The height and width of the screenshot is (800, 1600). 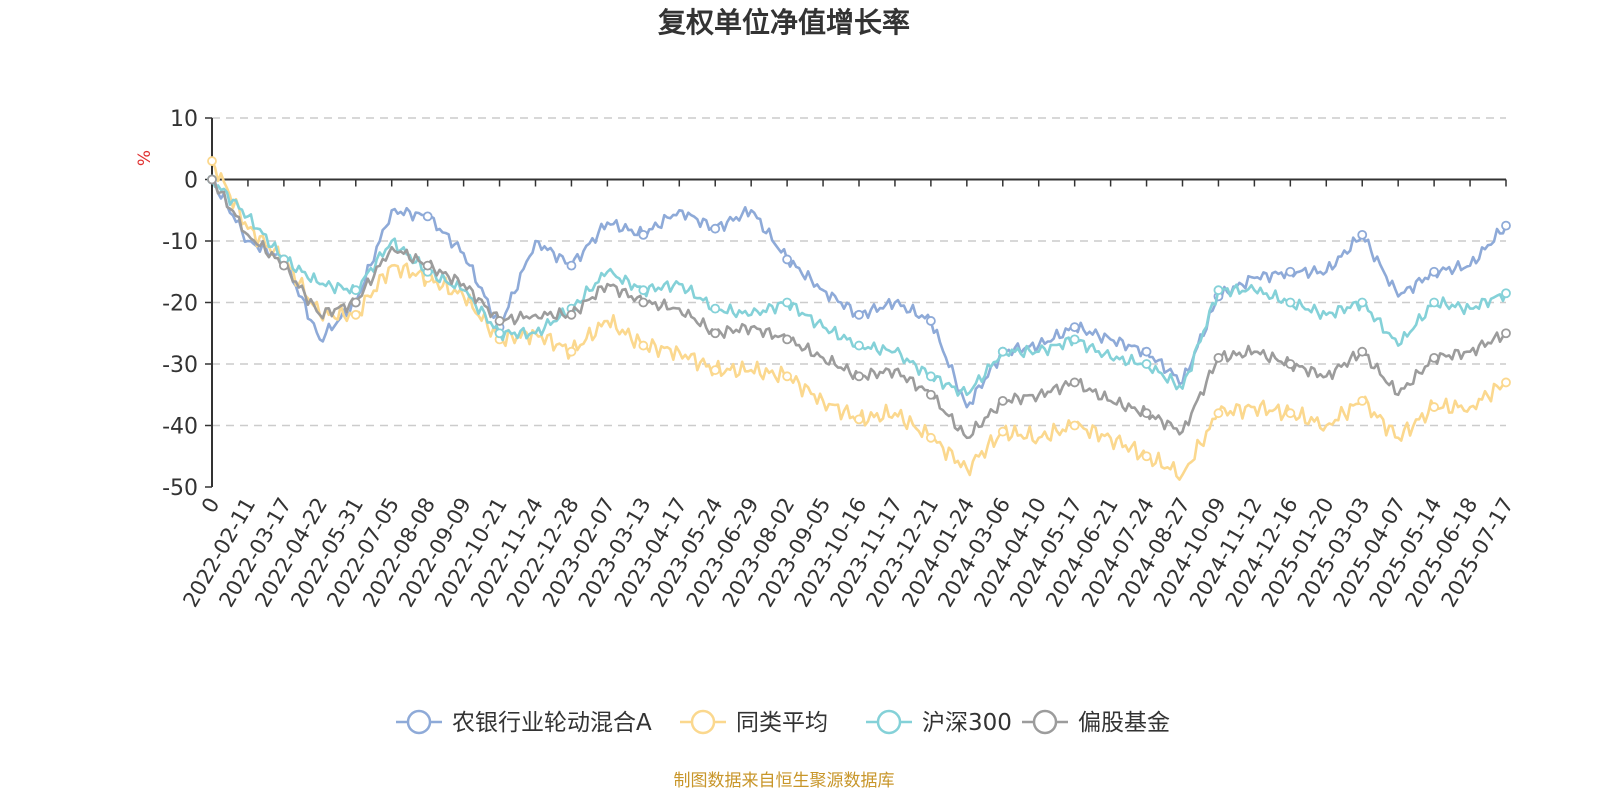 I want to click on y-tick-label: -30, so click(x=180, y=365).